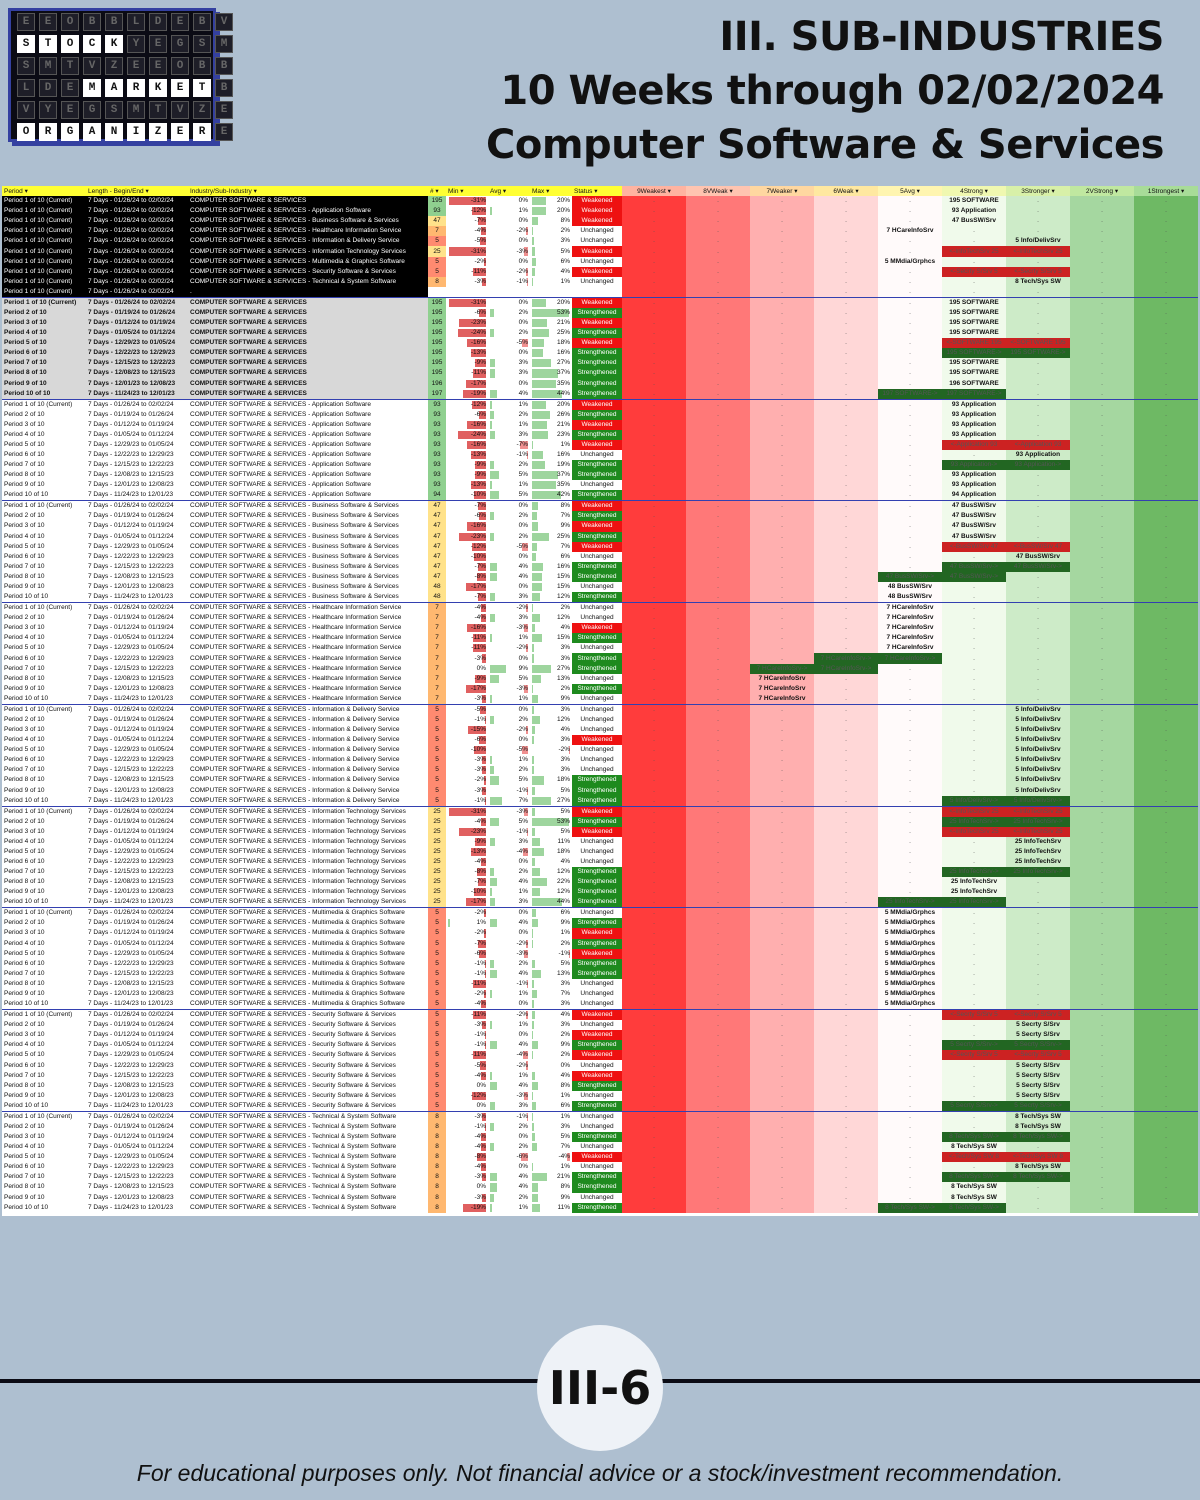 The height and width of the screenshot is (1500, 1200). I want to click on avg-cell: -4%, so click(522, 1055).